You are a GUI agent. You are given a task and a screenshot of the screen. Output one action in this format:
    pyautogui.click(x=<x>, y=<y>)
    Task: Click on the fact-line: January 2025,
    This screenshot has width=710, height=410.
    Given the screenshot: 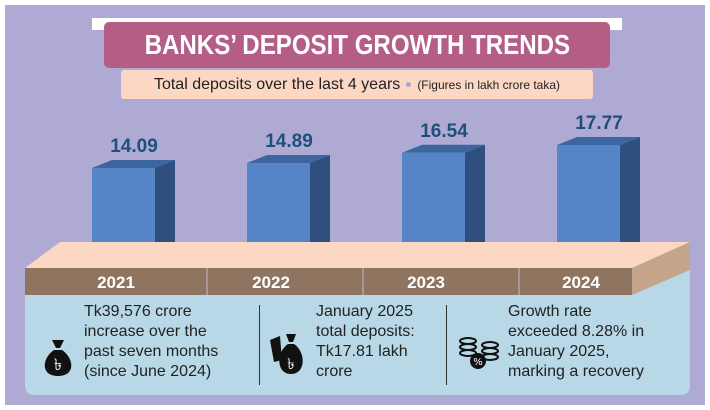 What is the action you would take?
    pyautogui.click(x=559, y=351)
    